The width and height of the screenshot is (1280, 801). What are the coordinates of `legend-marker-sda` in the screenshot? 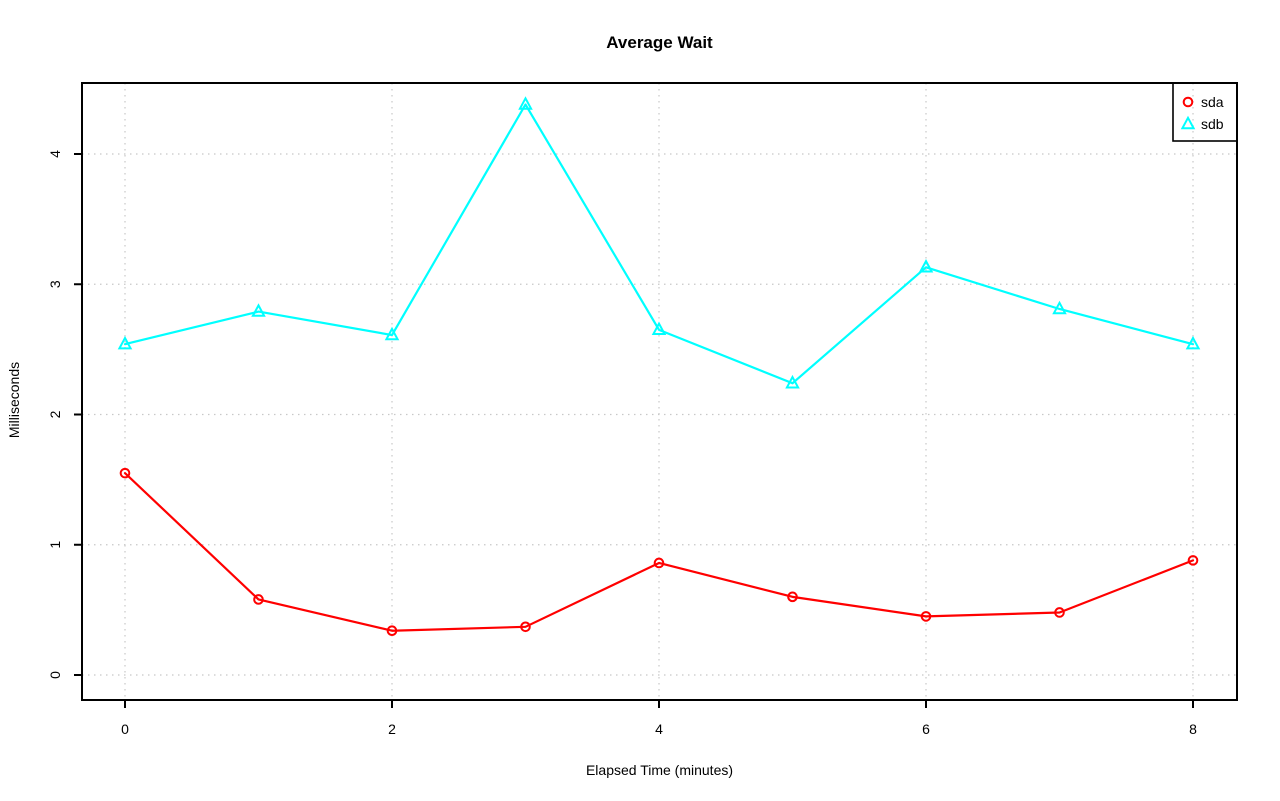 It's located at (1188, 102).